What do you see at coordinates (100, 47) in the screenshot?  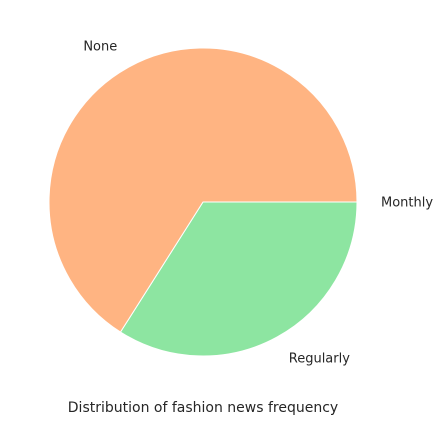 I see `pie-label-none: None` at bounding box center [100, 47].